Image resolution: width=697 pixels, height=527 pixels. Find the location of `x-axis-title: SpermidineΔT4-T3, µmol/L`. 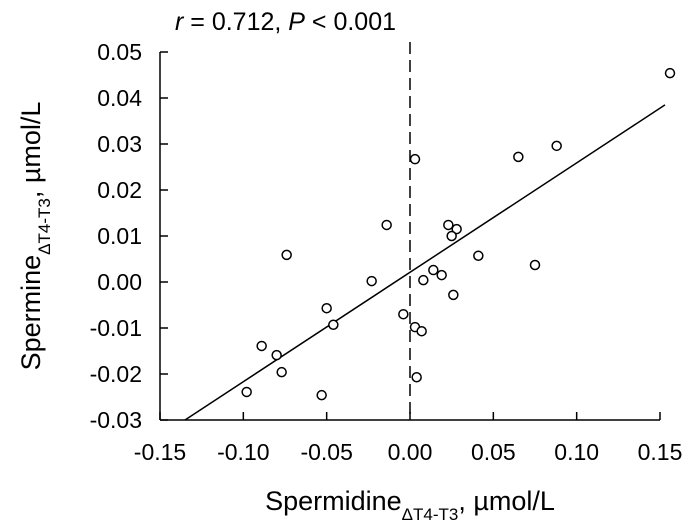

x-axis-title: SpermidineΔT4-T3, µmol/L is located at coordinates (410, 505).